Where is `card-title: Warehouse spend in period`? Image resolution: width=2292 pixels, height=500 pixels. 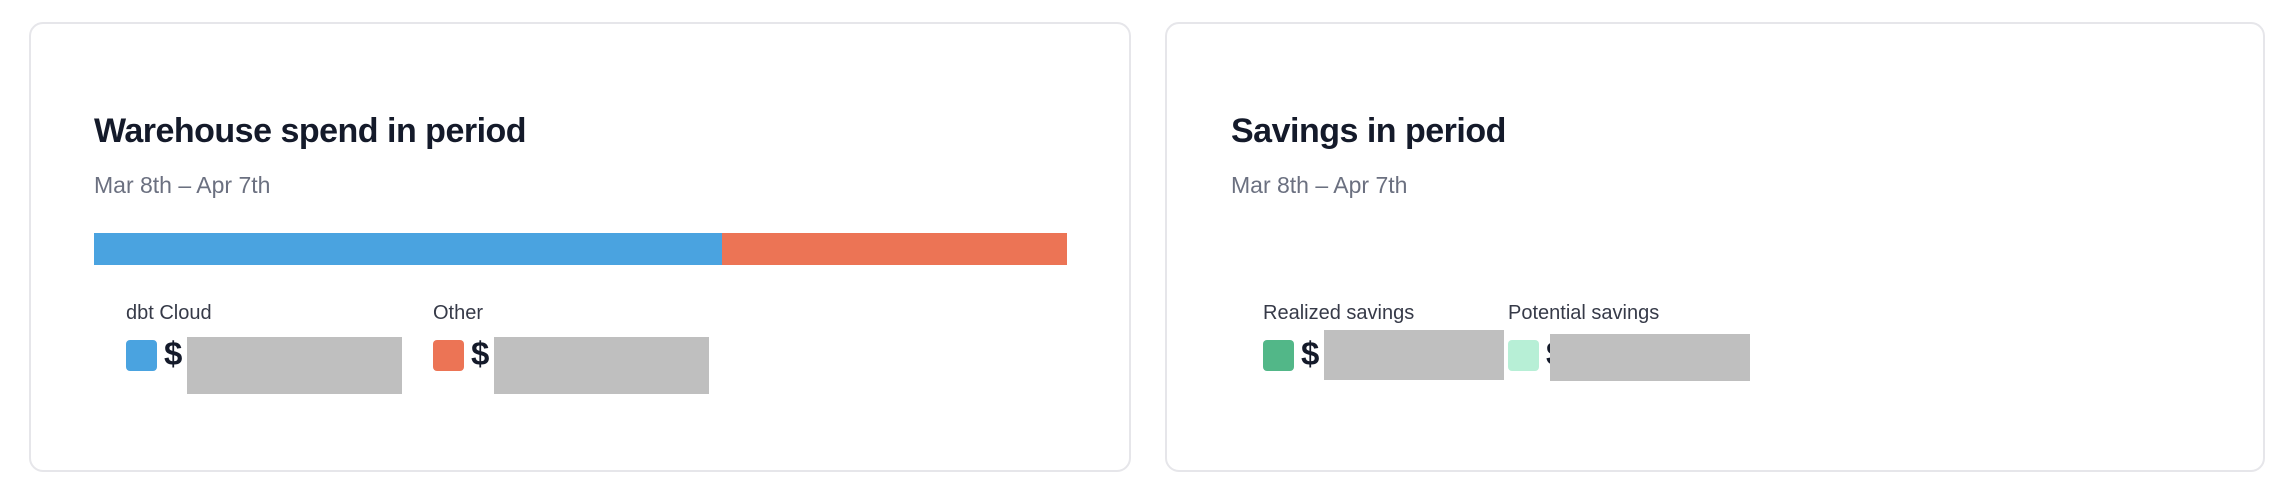
card-title: Warehouse spend in period is located at coordinates (310, 131).